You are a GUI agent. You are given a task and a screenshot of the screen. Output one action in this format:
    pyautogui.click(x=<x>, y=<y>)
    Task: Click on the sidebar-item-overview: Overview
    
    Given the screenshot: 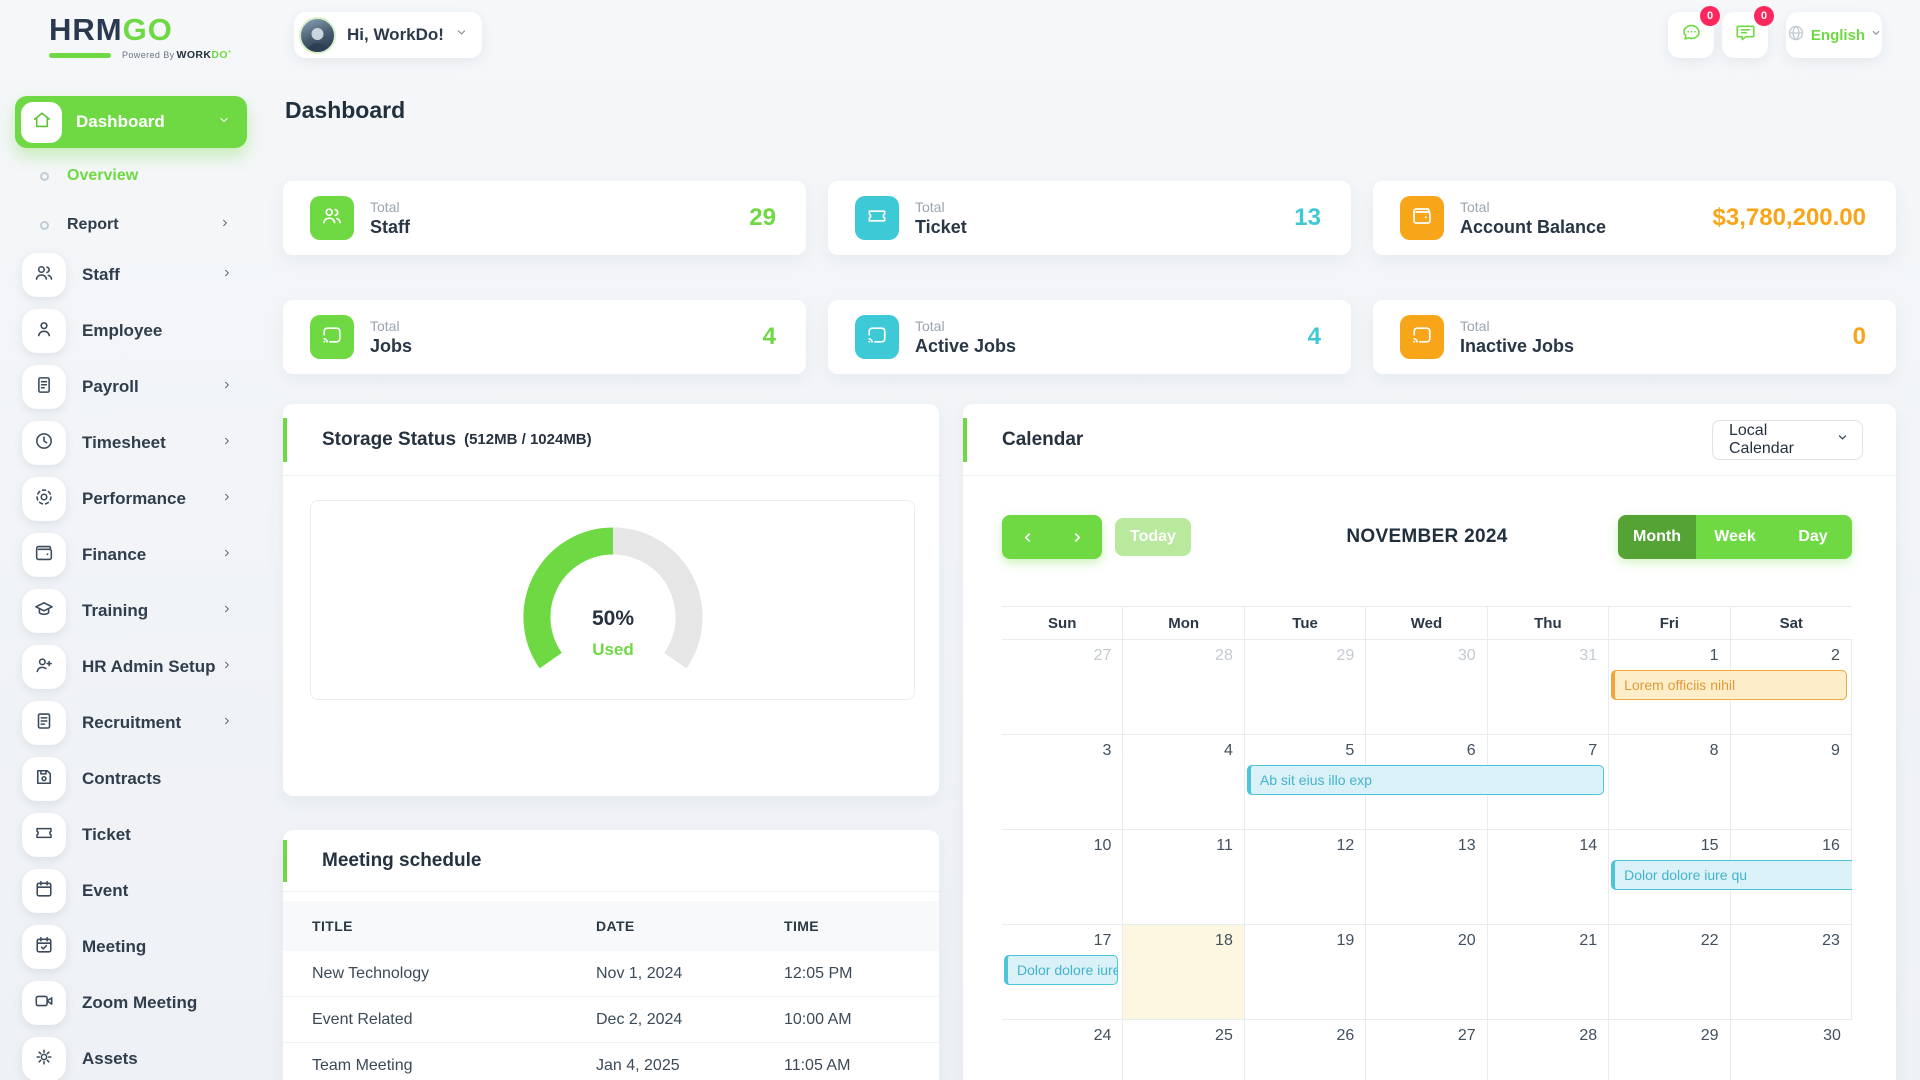 What is the action you would take?
    pyautogui.click(x=131, y=176)
    